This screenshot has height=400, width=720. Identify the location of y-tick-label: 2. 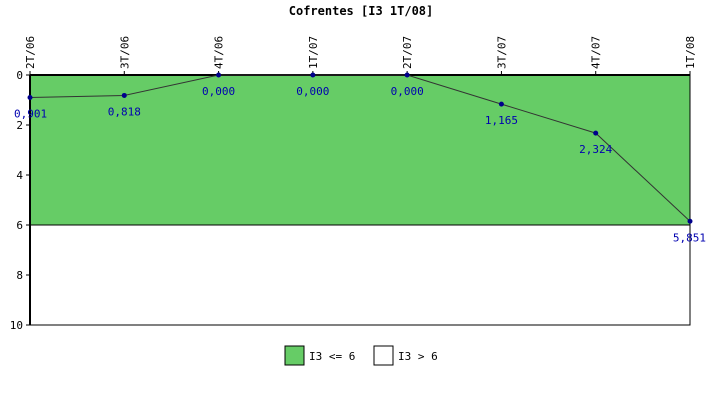
(19, 125).